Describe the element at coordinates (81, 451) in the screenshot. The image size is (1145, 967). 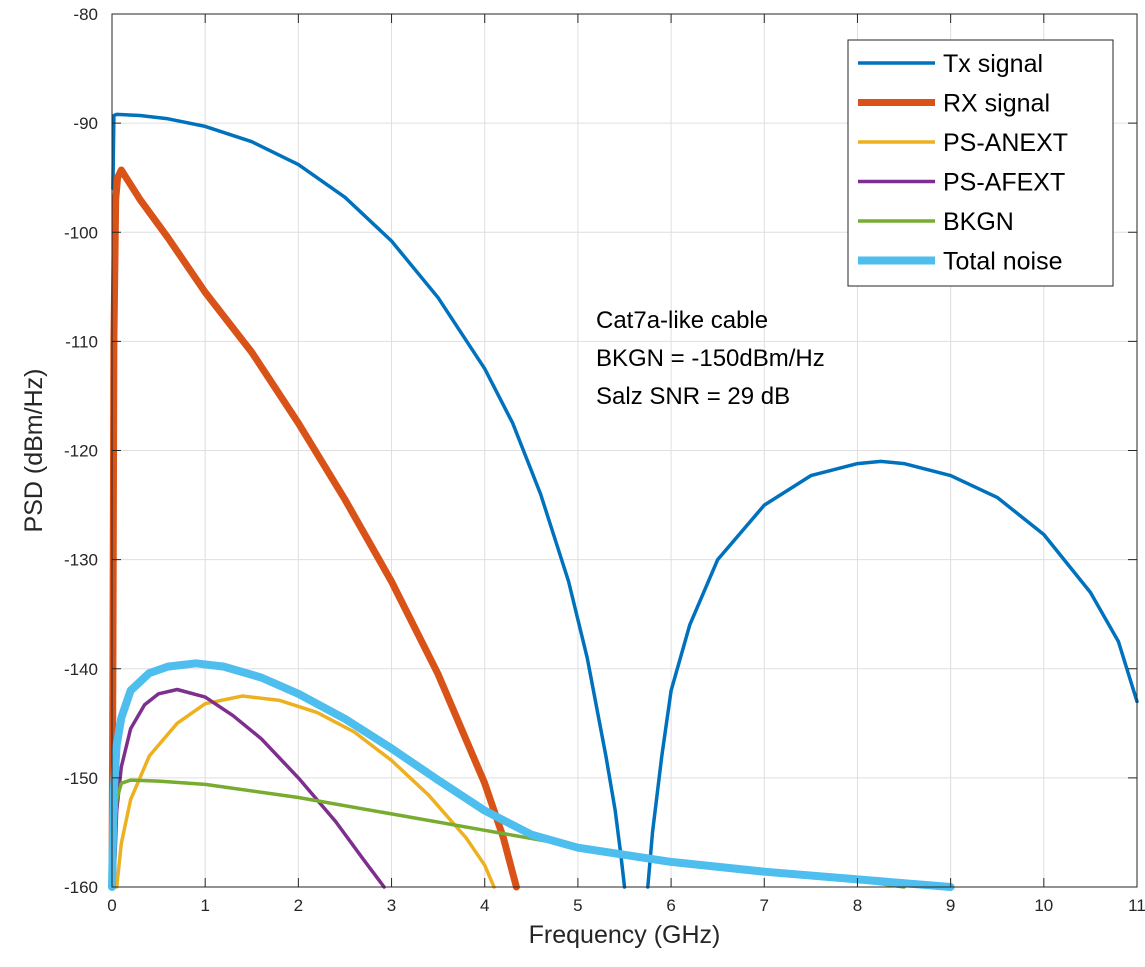
I see `y-tick-label: -120` at that location.